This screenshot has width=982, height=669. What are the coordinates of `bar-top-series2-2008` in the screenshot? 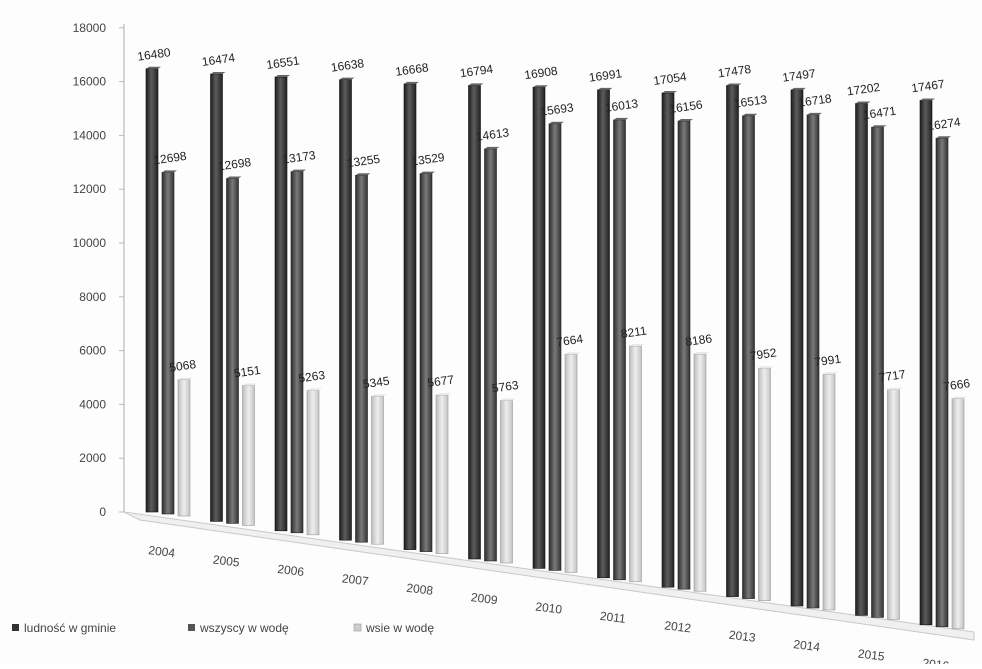 It's located at (443, 393).